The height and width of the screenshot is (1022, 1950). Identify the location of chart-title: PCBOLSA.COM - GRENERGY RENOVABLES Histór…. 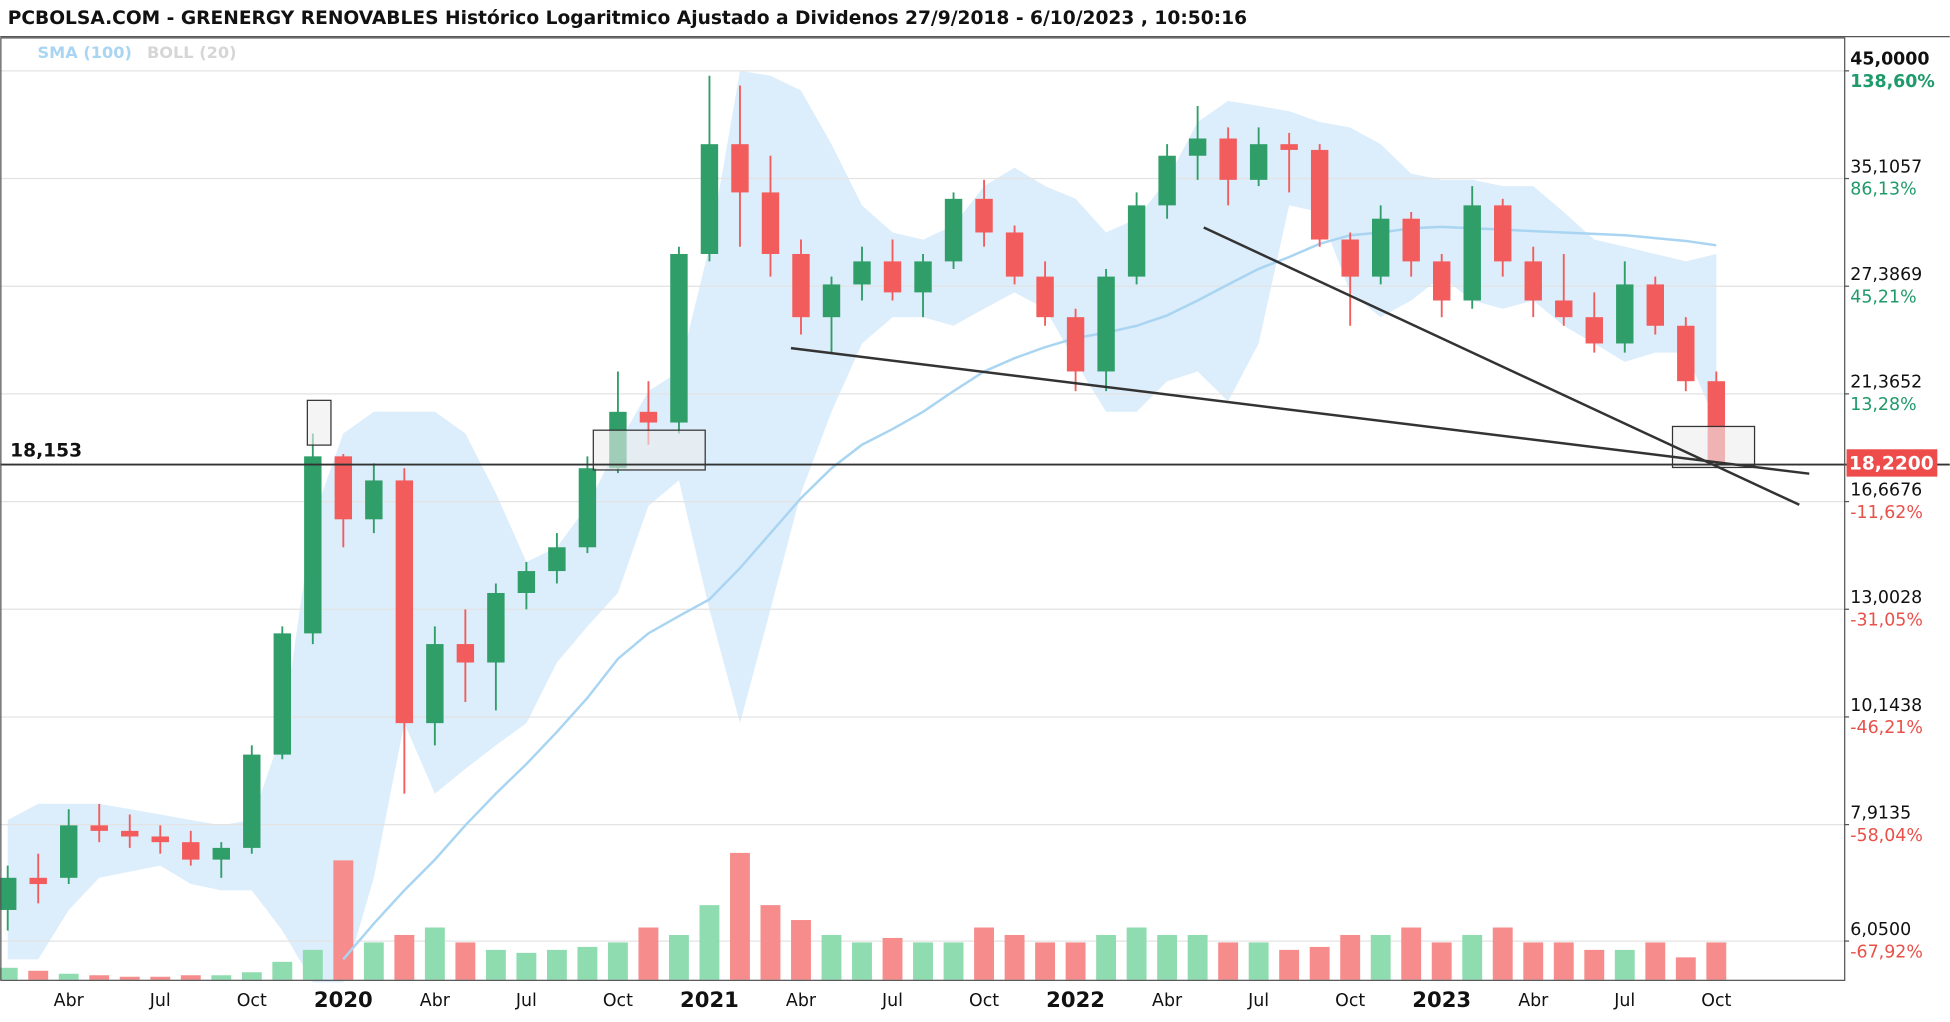
(627, 18).